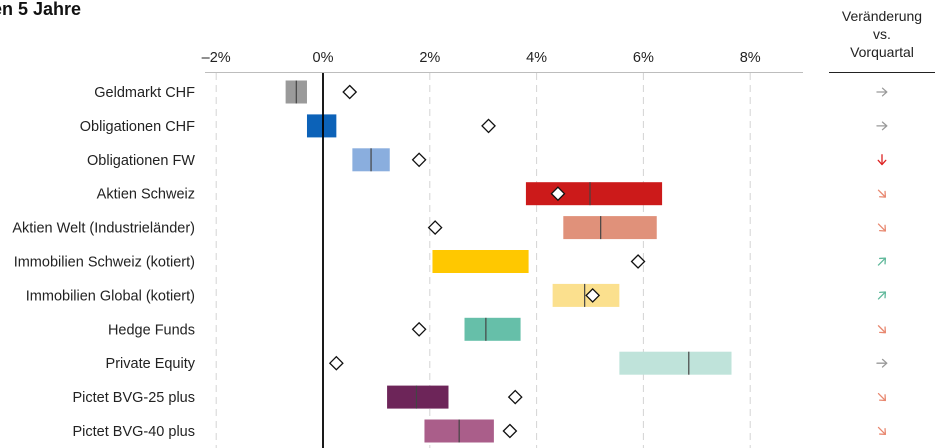 The height and width of the screenshot is (448, 936). What do you see at coordinates (492, 194) in the screenshot?
I see `chart-row: Aktien Schweiz` at bounding box center [492, 194].